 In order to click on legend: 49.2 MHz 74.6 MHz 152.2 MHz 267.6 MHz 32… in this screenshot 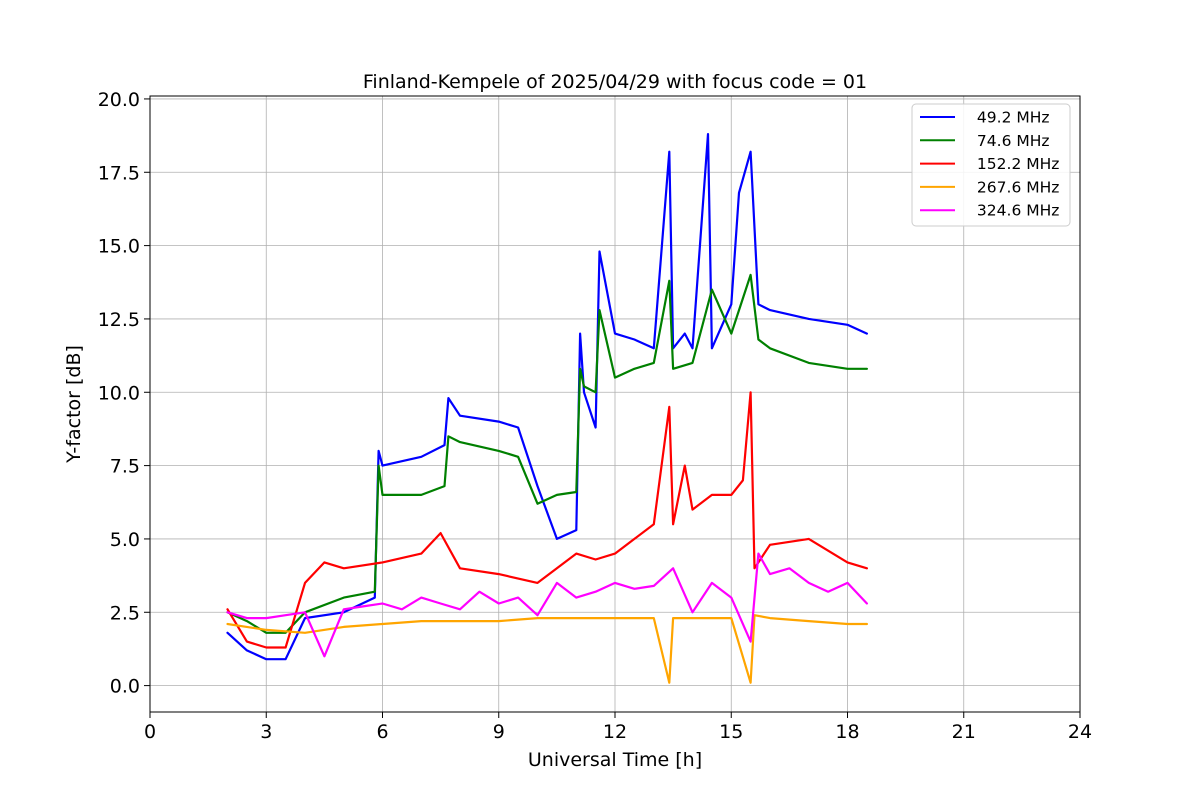, I will do `click(991, 165)`.